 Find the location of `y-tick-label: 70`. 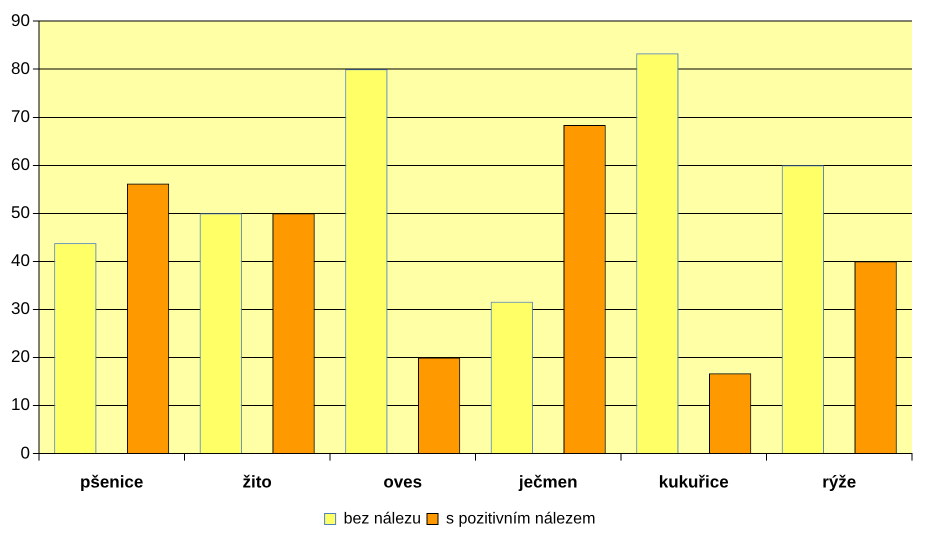

y-tick-label: 70 is located at coordinates (20, 116).